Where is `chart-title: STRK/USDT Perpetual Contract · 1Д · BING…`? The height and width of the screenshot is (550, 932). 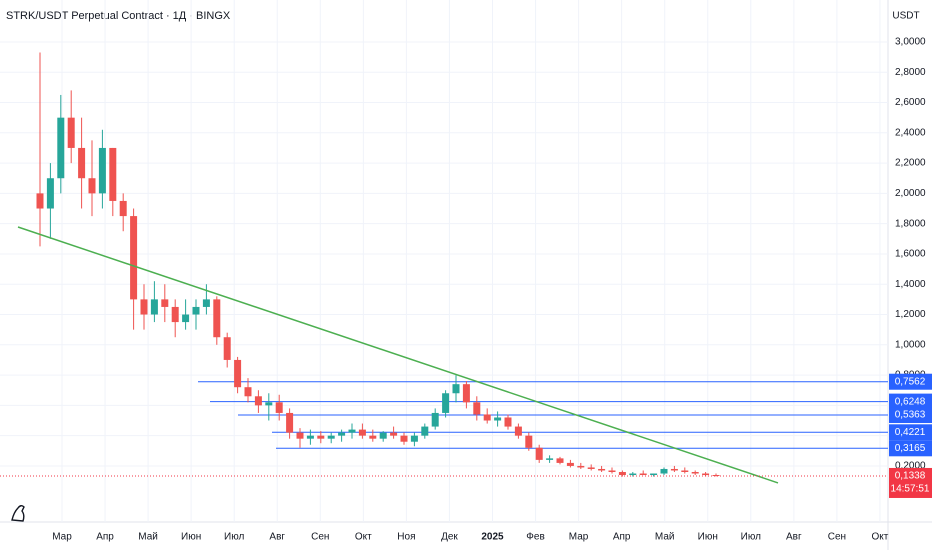
chart-title: STRK/USDT Perpetual Contract · 1Д · BING… is located at coordinates (118, 16).